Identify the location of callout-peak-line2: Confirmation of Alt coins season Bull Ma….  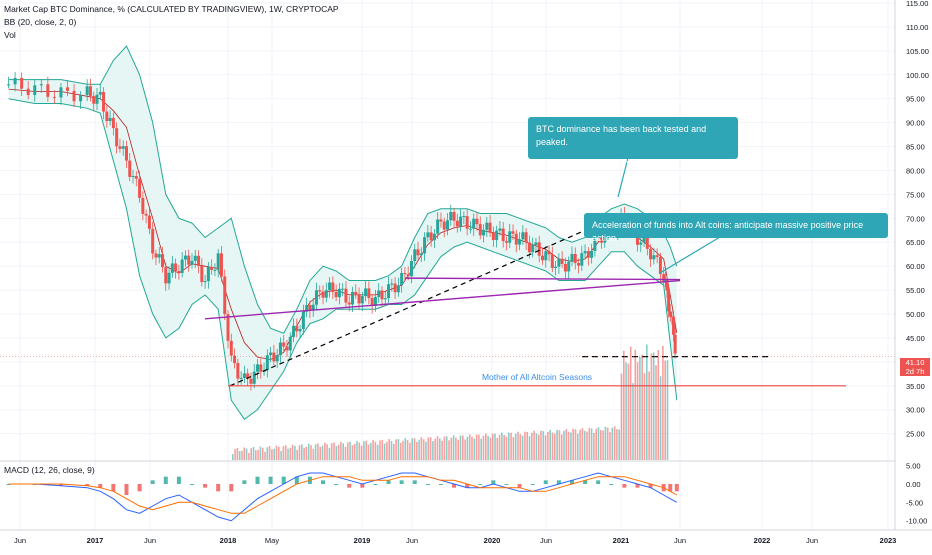
(624, 163).